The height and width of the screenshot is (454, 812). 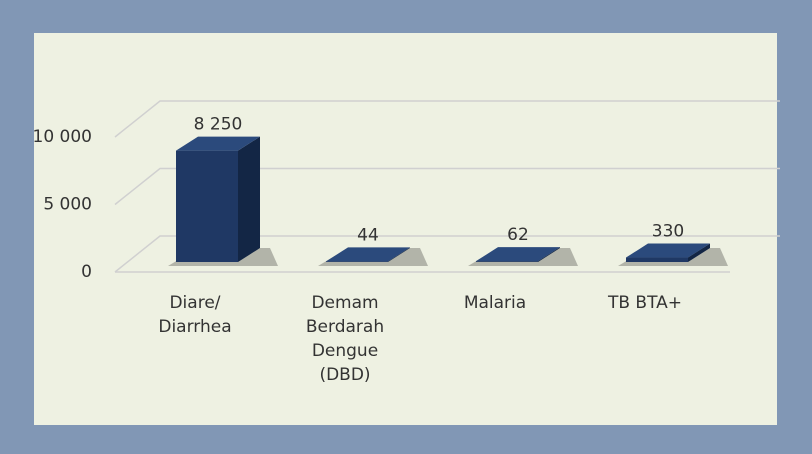 I want to click on y-tick-label: 10 000, so click(x=62, y=137).